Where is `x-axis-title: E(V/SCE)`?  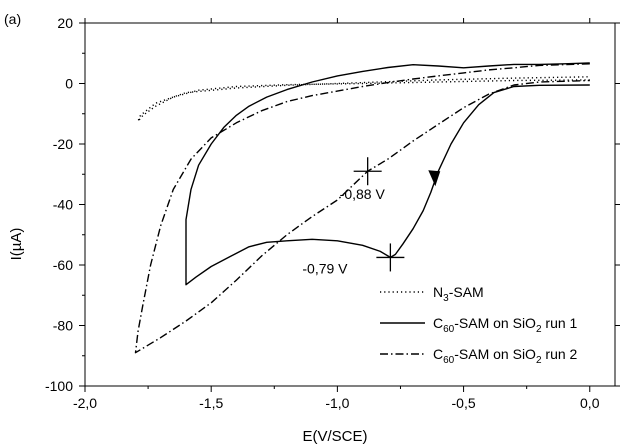 x-axis-title: E(V/SCE) is located at coordinates (334, 436).